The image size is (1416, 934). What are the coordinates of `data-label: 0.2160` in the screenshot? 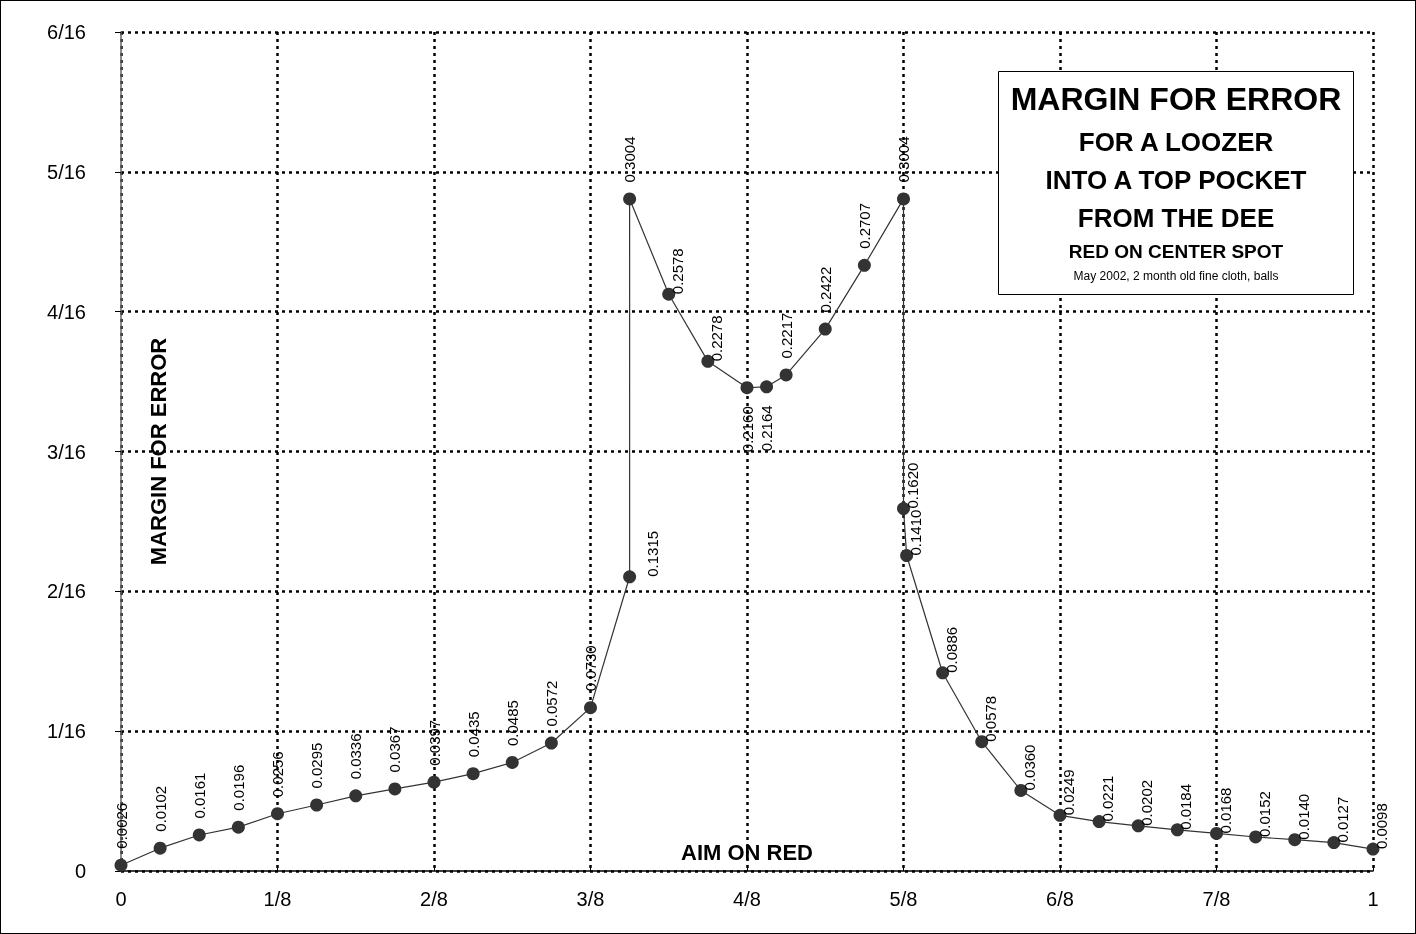 It's located at (747, 429).